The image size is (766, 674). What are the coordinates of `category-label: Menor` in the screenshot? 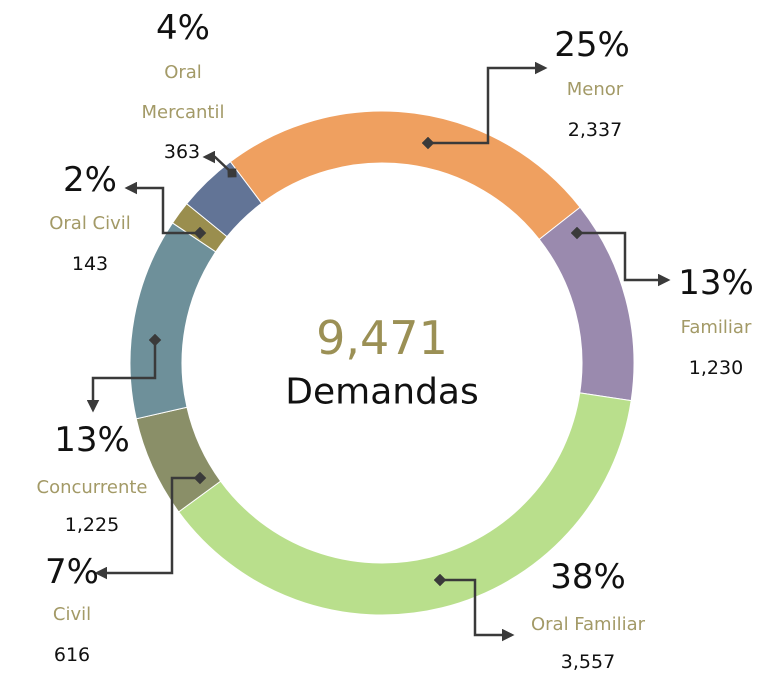 It's located at (595, 89).